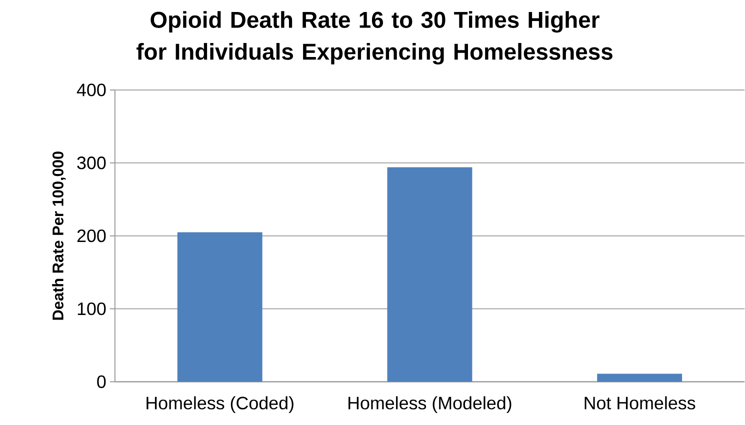 This screenshot has height=425, width=745. Describe the element at coordinates (430, 405) in the screenshot. I see `x-tick-label: Homeless (Modeled)` at that location.